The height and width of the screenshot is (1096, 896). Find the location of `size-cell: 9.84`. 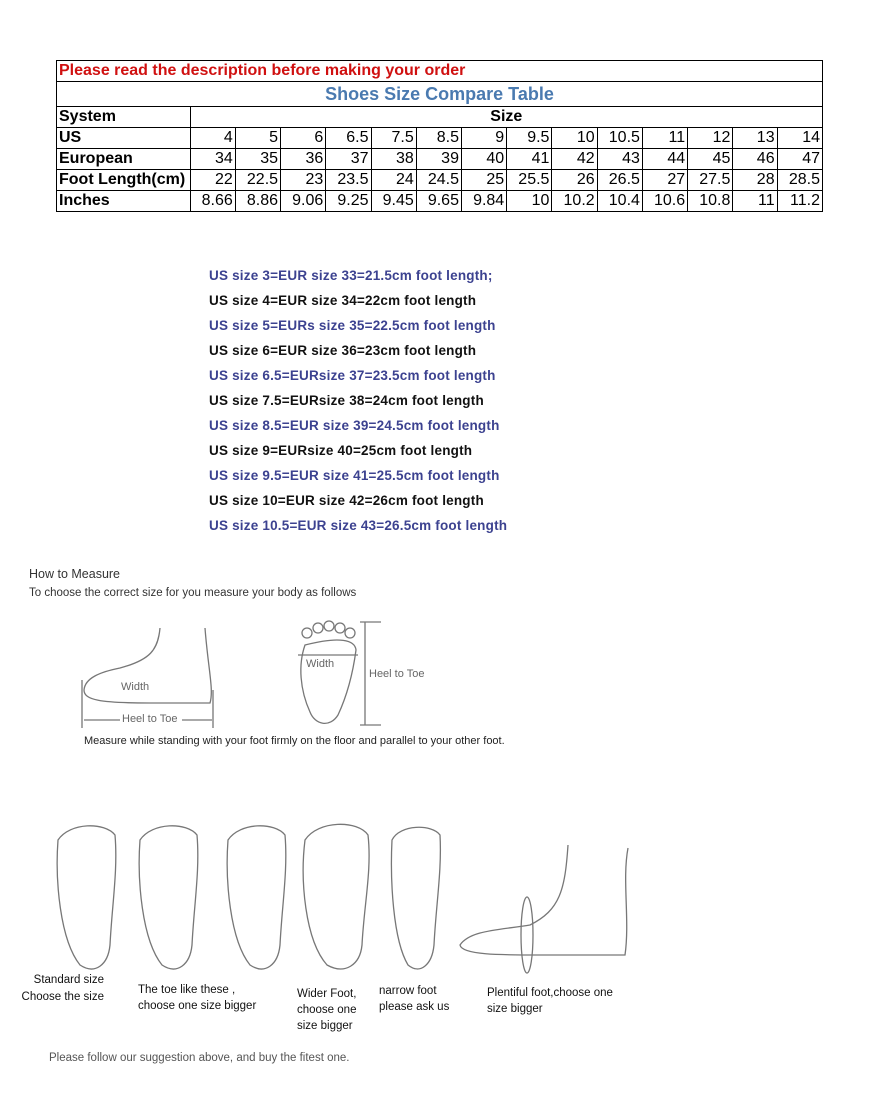

size-cell: 9.84 is located at coordinates (484, 201).